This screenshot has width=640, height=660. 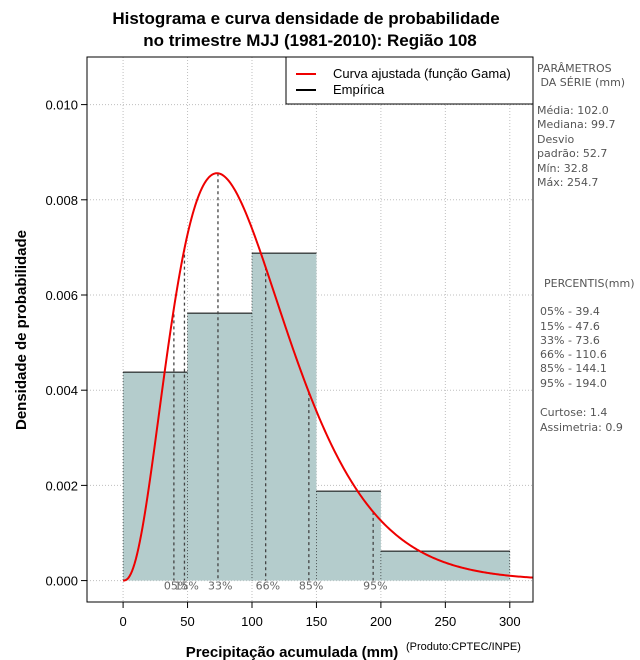 I want to click on percentile-label-05: 05%, so click(x=176, y=586).